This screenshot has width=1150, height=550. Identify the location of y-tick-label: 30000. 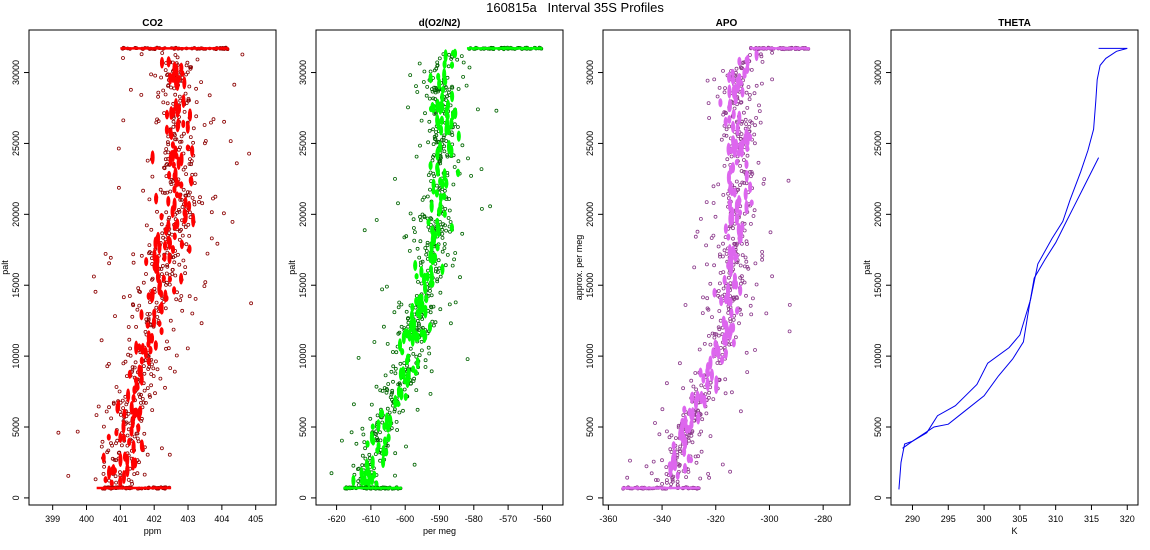
(16, 72).